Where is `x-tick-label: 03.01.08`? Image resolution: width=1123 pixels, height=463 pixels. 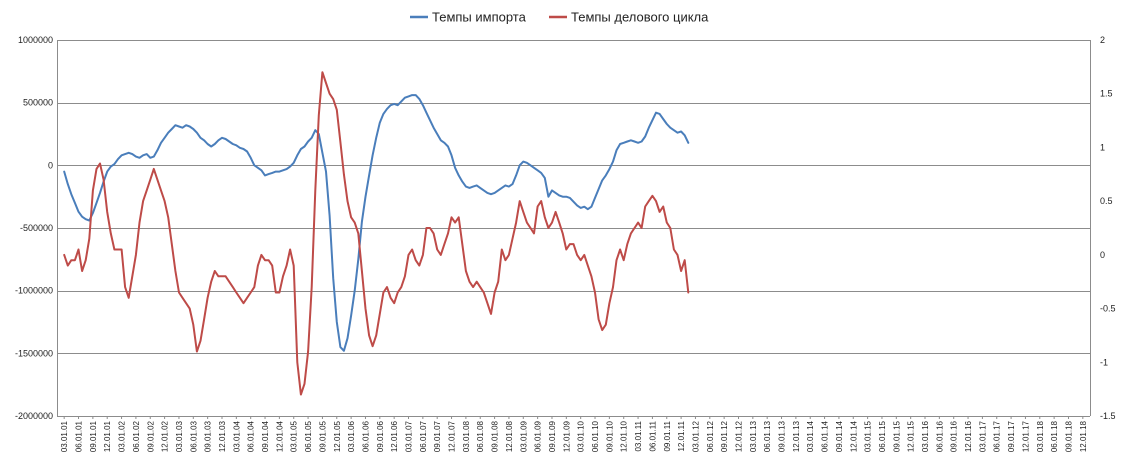
x-tick-label: 03.01.08 is located at coordinates (466, 436).